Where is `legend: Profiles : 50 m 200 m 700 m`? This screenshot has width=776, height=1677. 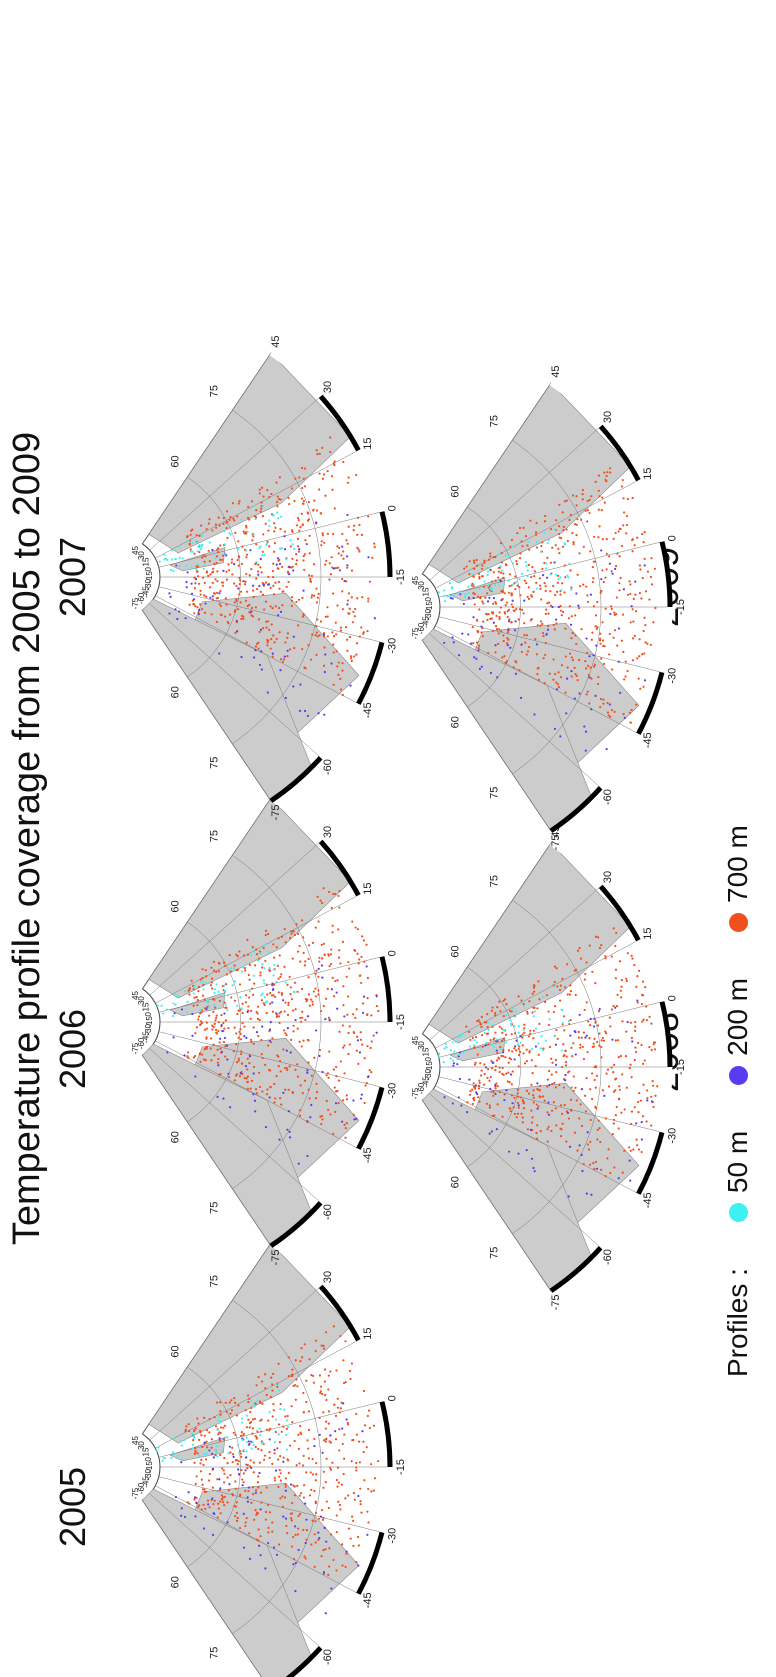 legend: Profiles : 50 m 200 m 700 m is located at coordinates (738, 1078).